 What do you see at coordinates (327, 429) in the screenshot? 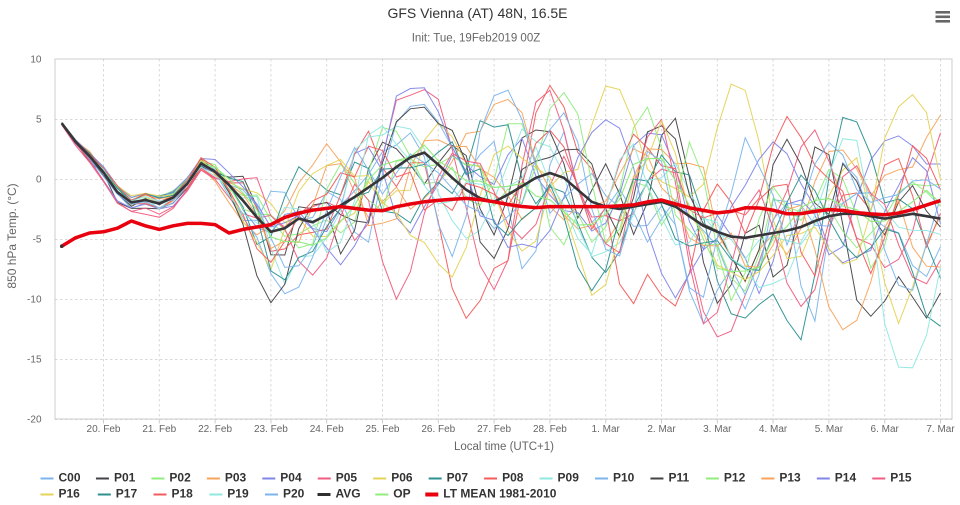
I see `svg-text: 24. Feb` at bounding box center [327, 429].